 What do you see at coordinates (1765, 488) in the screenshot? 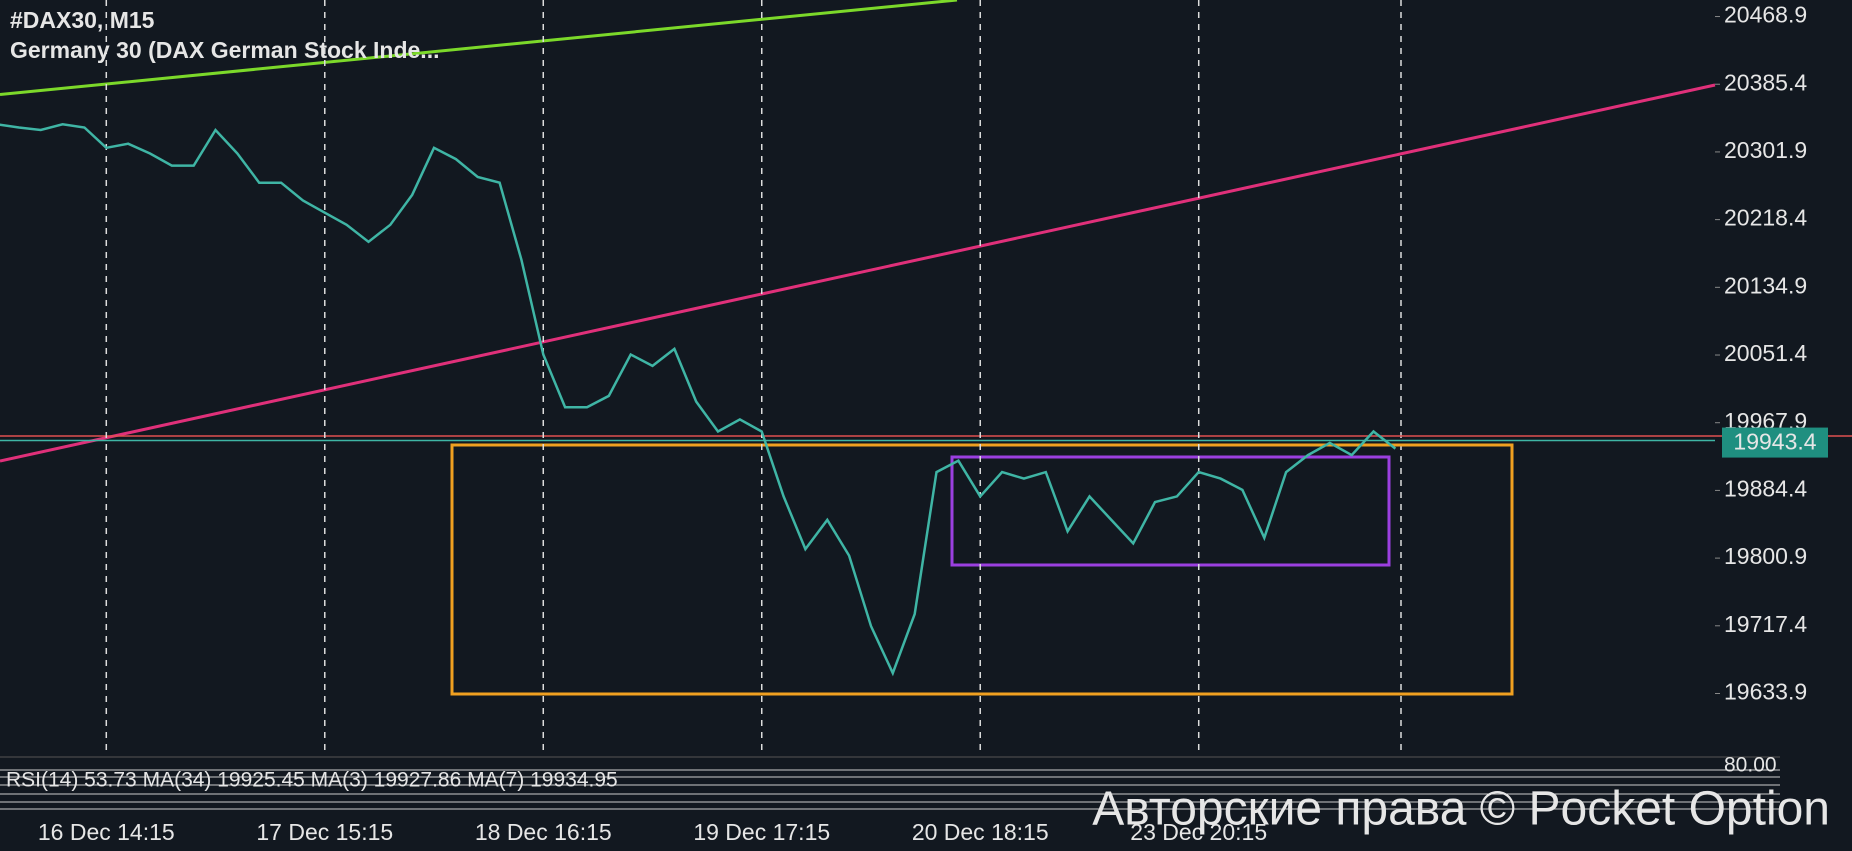
I see `y-tick-label: 19884.4` at bounding box center [1765, 488].